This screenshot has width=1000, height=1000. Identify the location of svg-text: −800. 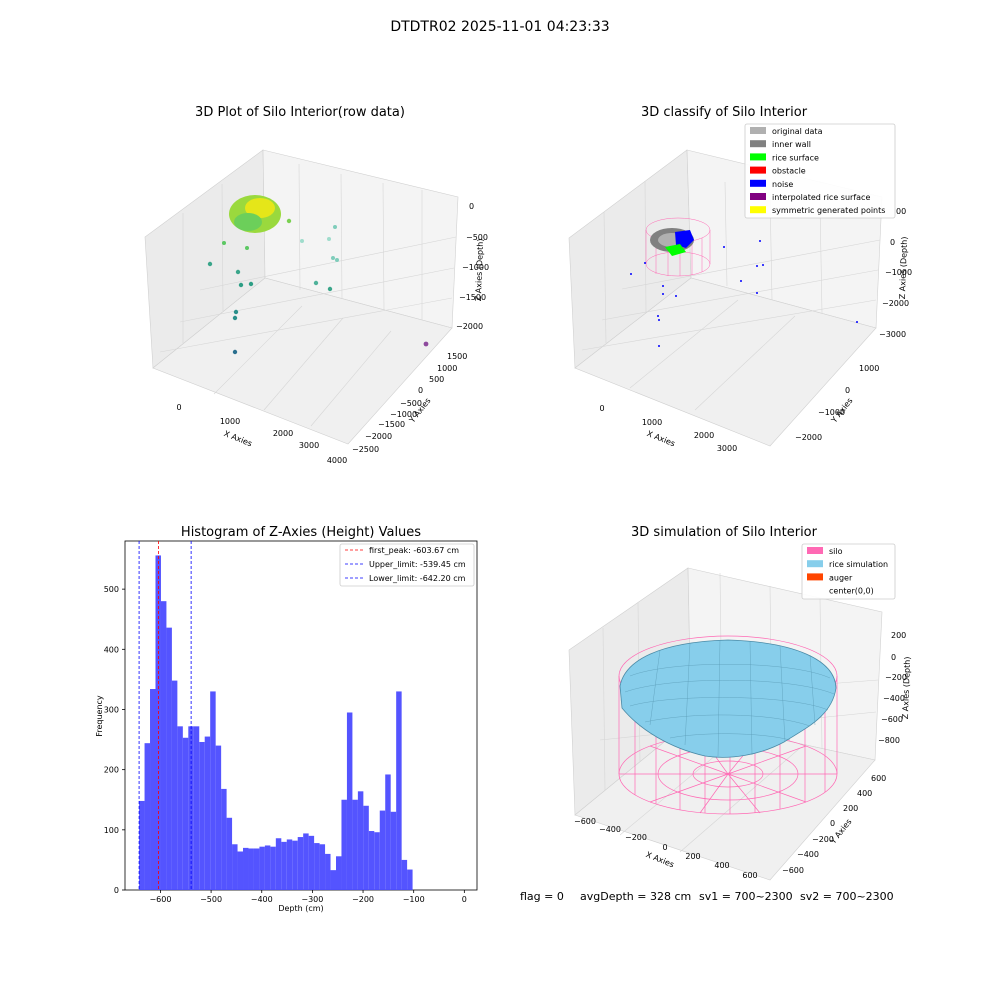
(889, 740).